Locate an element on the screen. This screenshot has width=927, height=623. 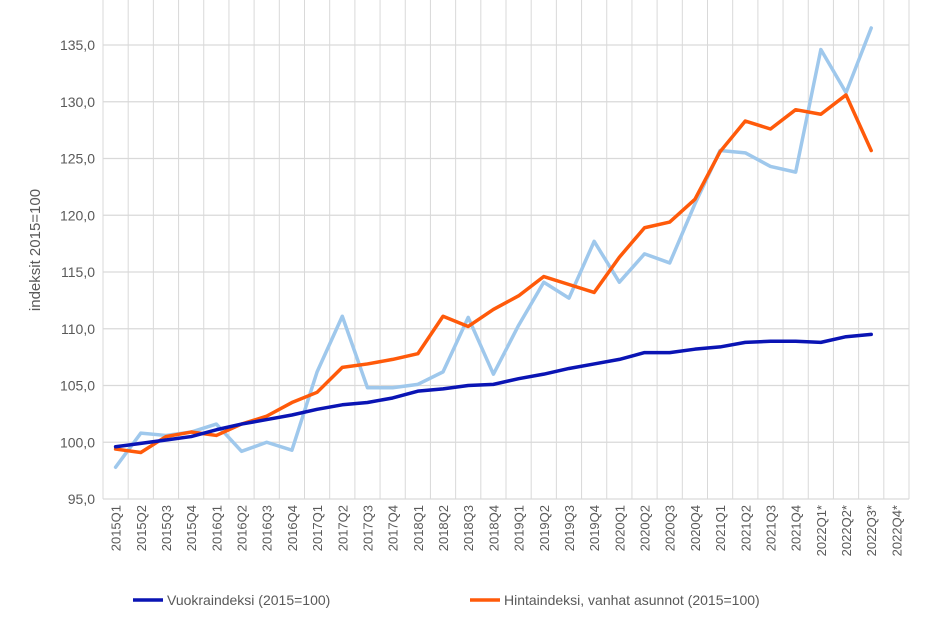
x-tick-label: 2017Q4 is located at coordinates (393, 528).